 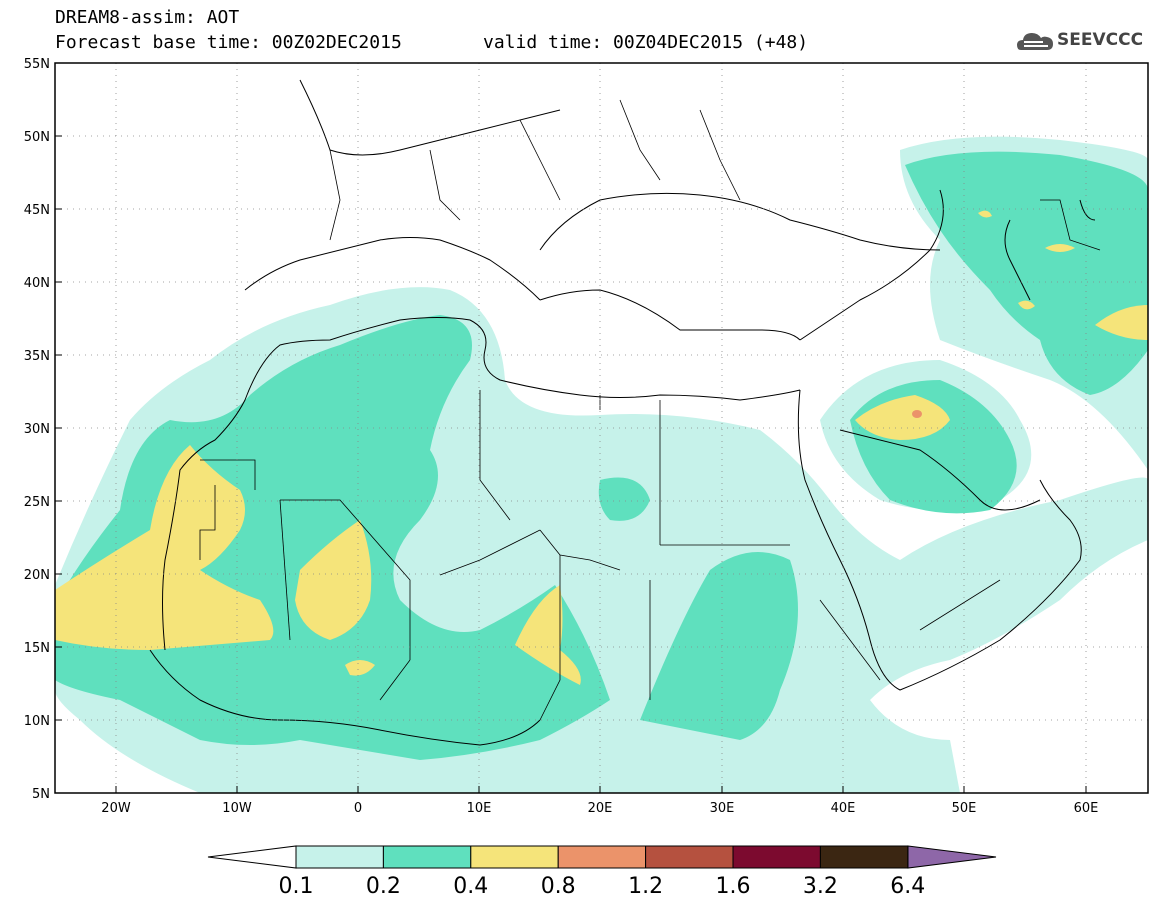 I want to click on lon-label: 20E, so click(x=600, y=808).